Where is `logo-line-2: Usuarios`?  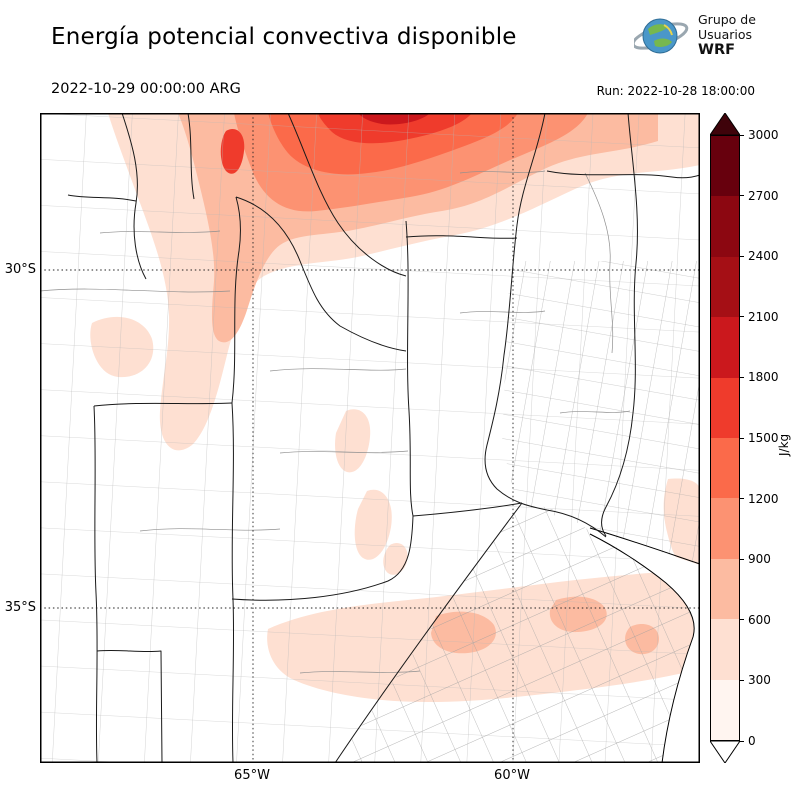
logo-line-2: Usuarios is located at coordinates (725, 34).